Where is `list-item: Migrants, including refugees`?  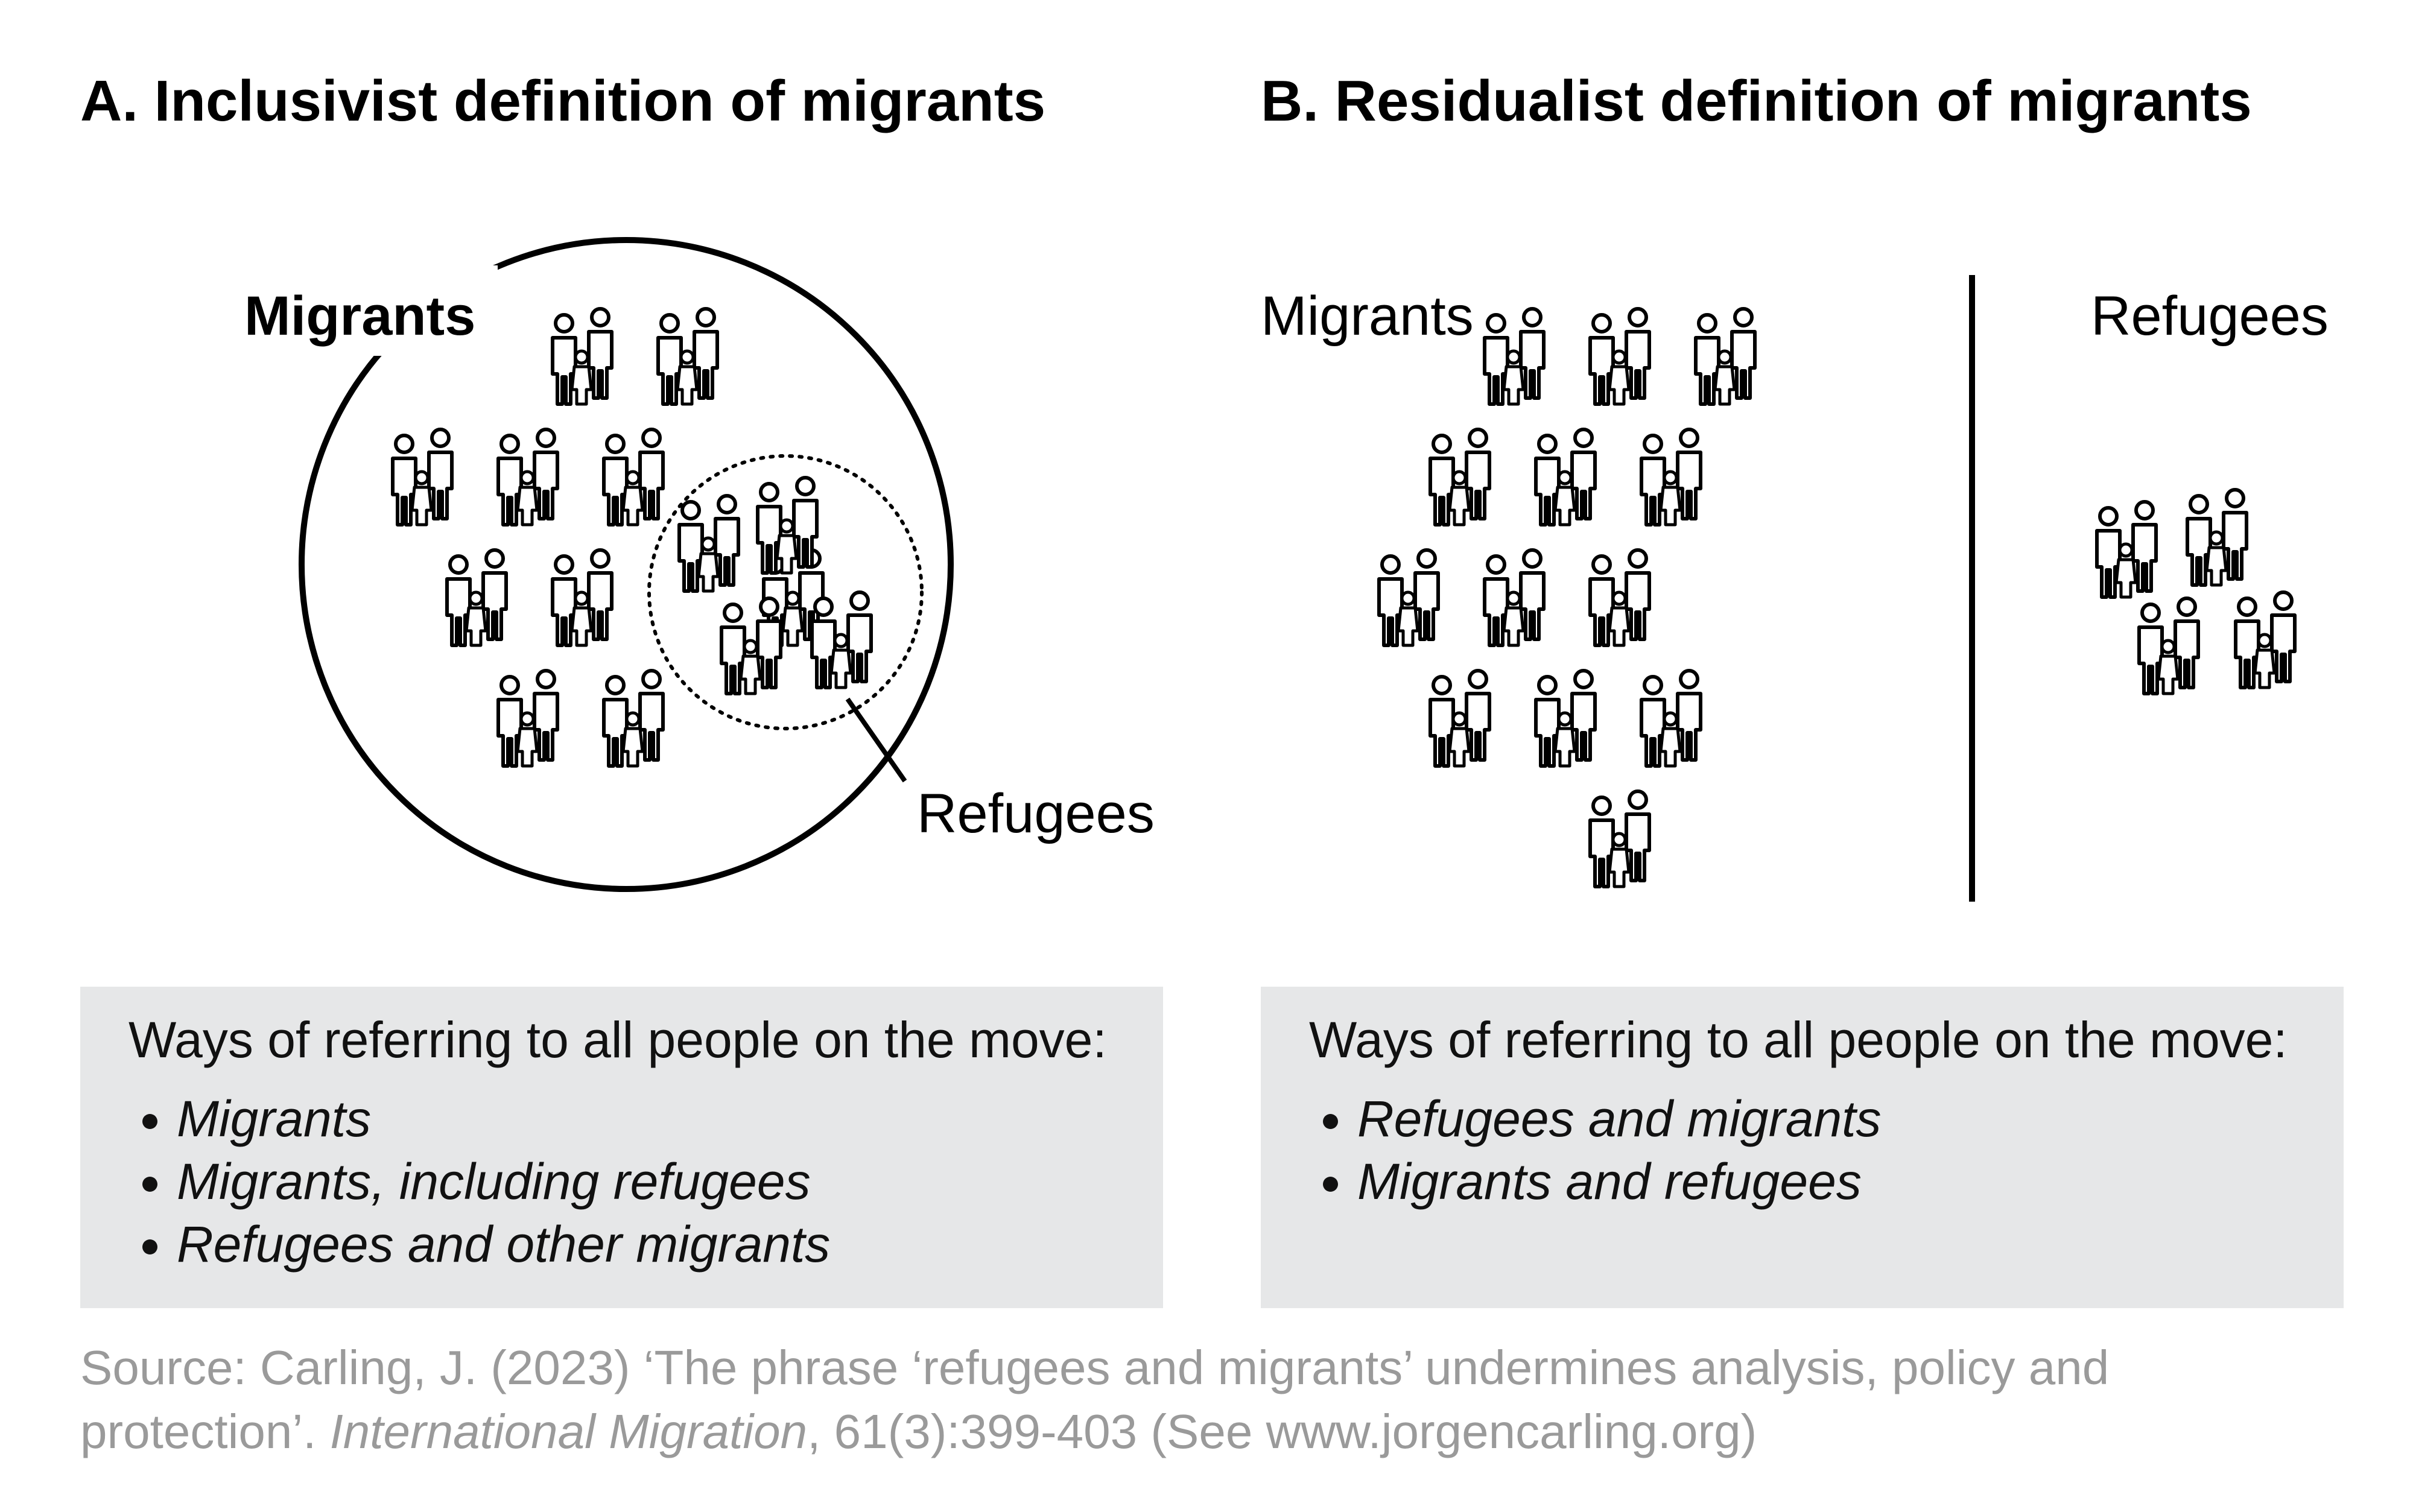 list-item: Migrants, including refugees is located at coordinates (646, 1181).